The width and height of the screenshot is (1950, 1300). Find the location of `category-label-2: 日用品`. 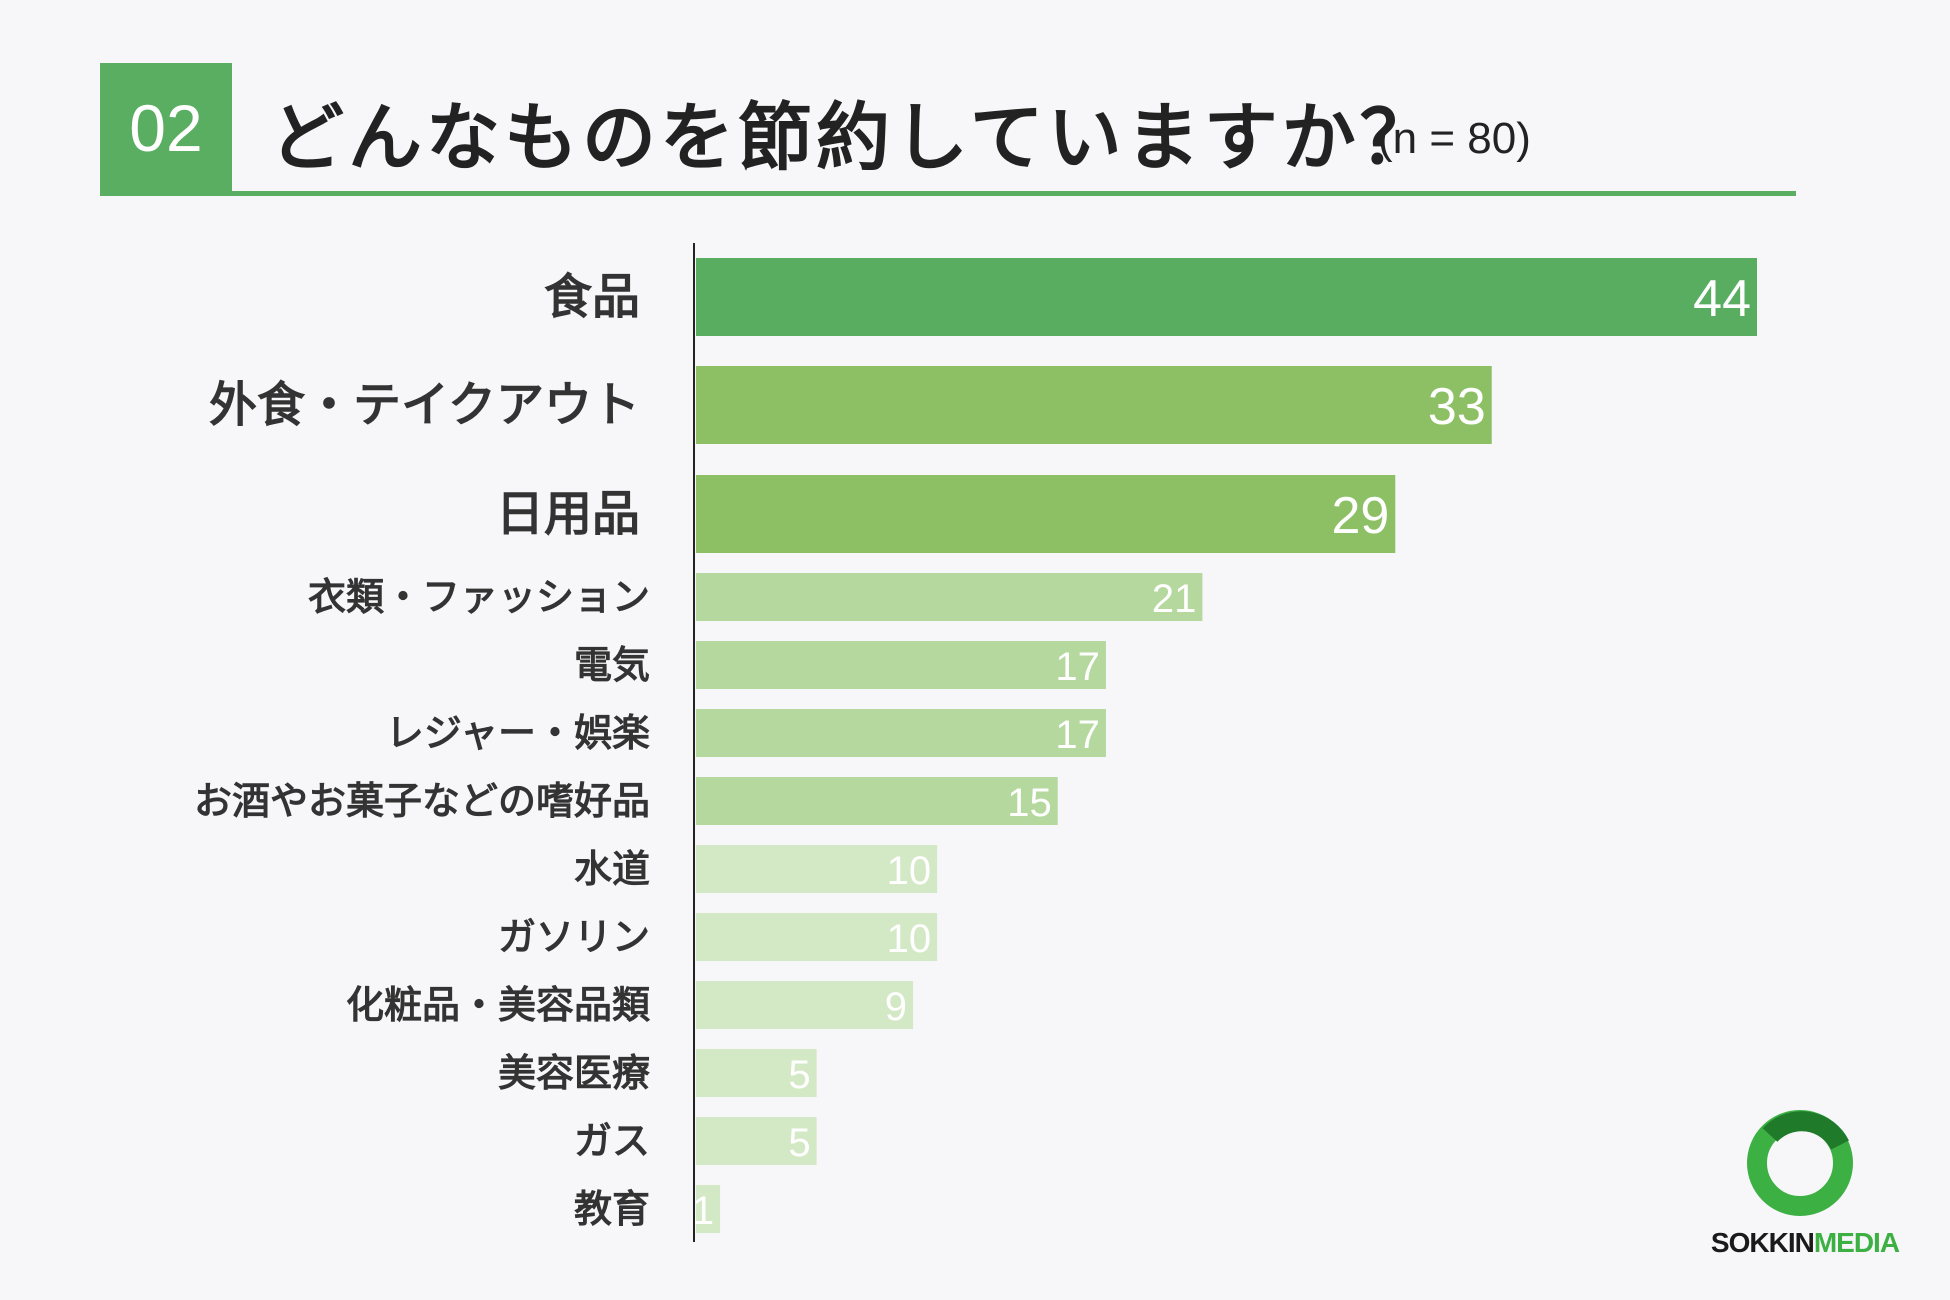

category-label-2: 日用品 is located at coordinates (568, 514).